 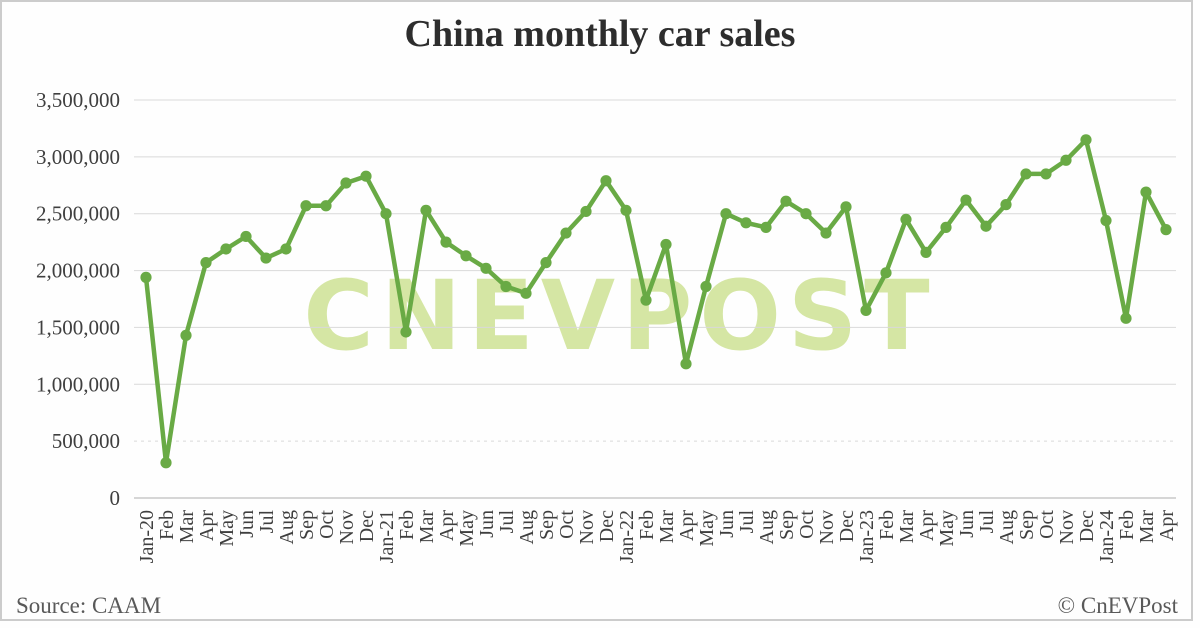 What do you see at coordinates (86, 441) in the screenshot?
I see `y-axis-tick-label: 500,000` at bounding box center [86, 441].